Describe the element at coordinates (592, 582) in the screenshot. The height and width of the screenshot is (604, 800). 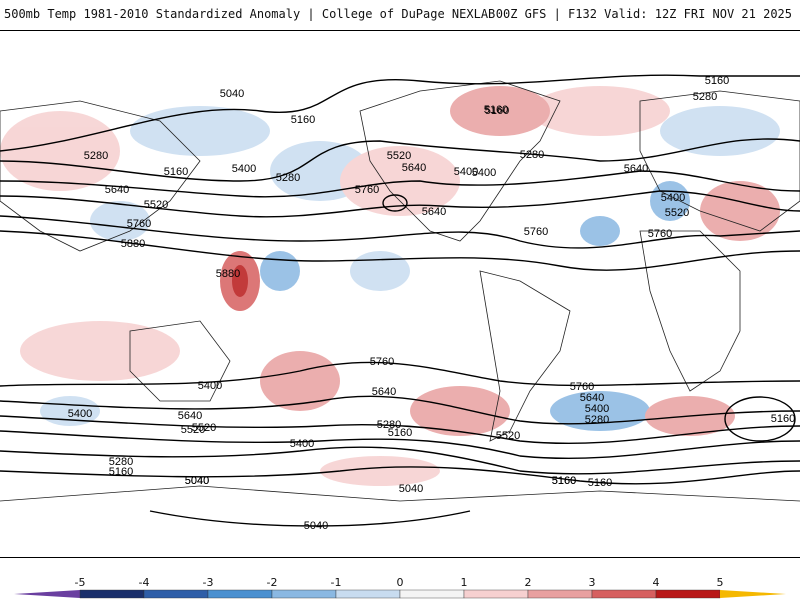
I see `colorbar-tick-label: 3` at that location.